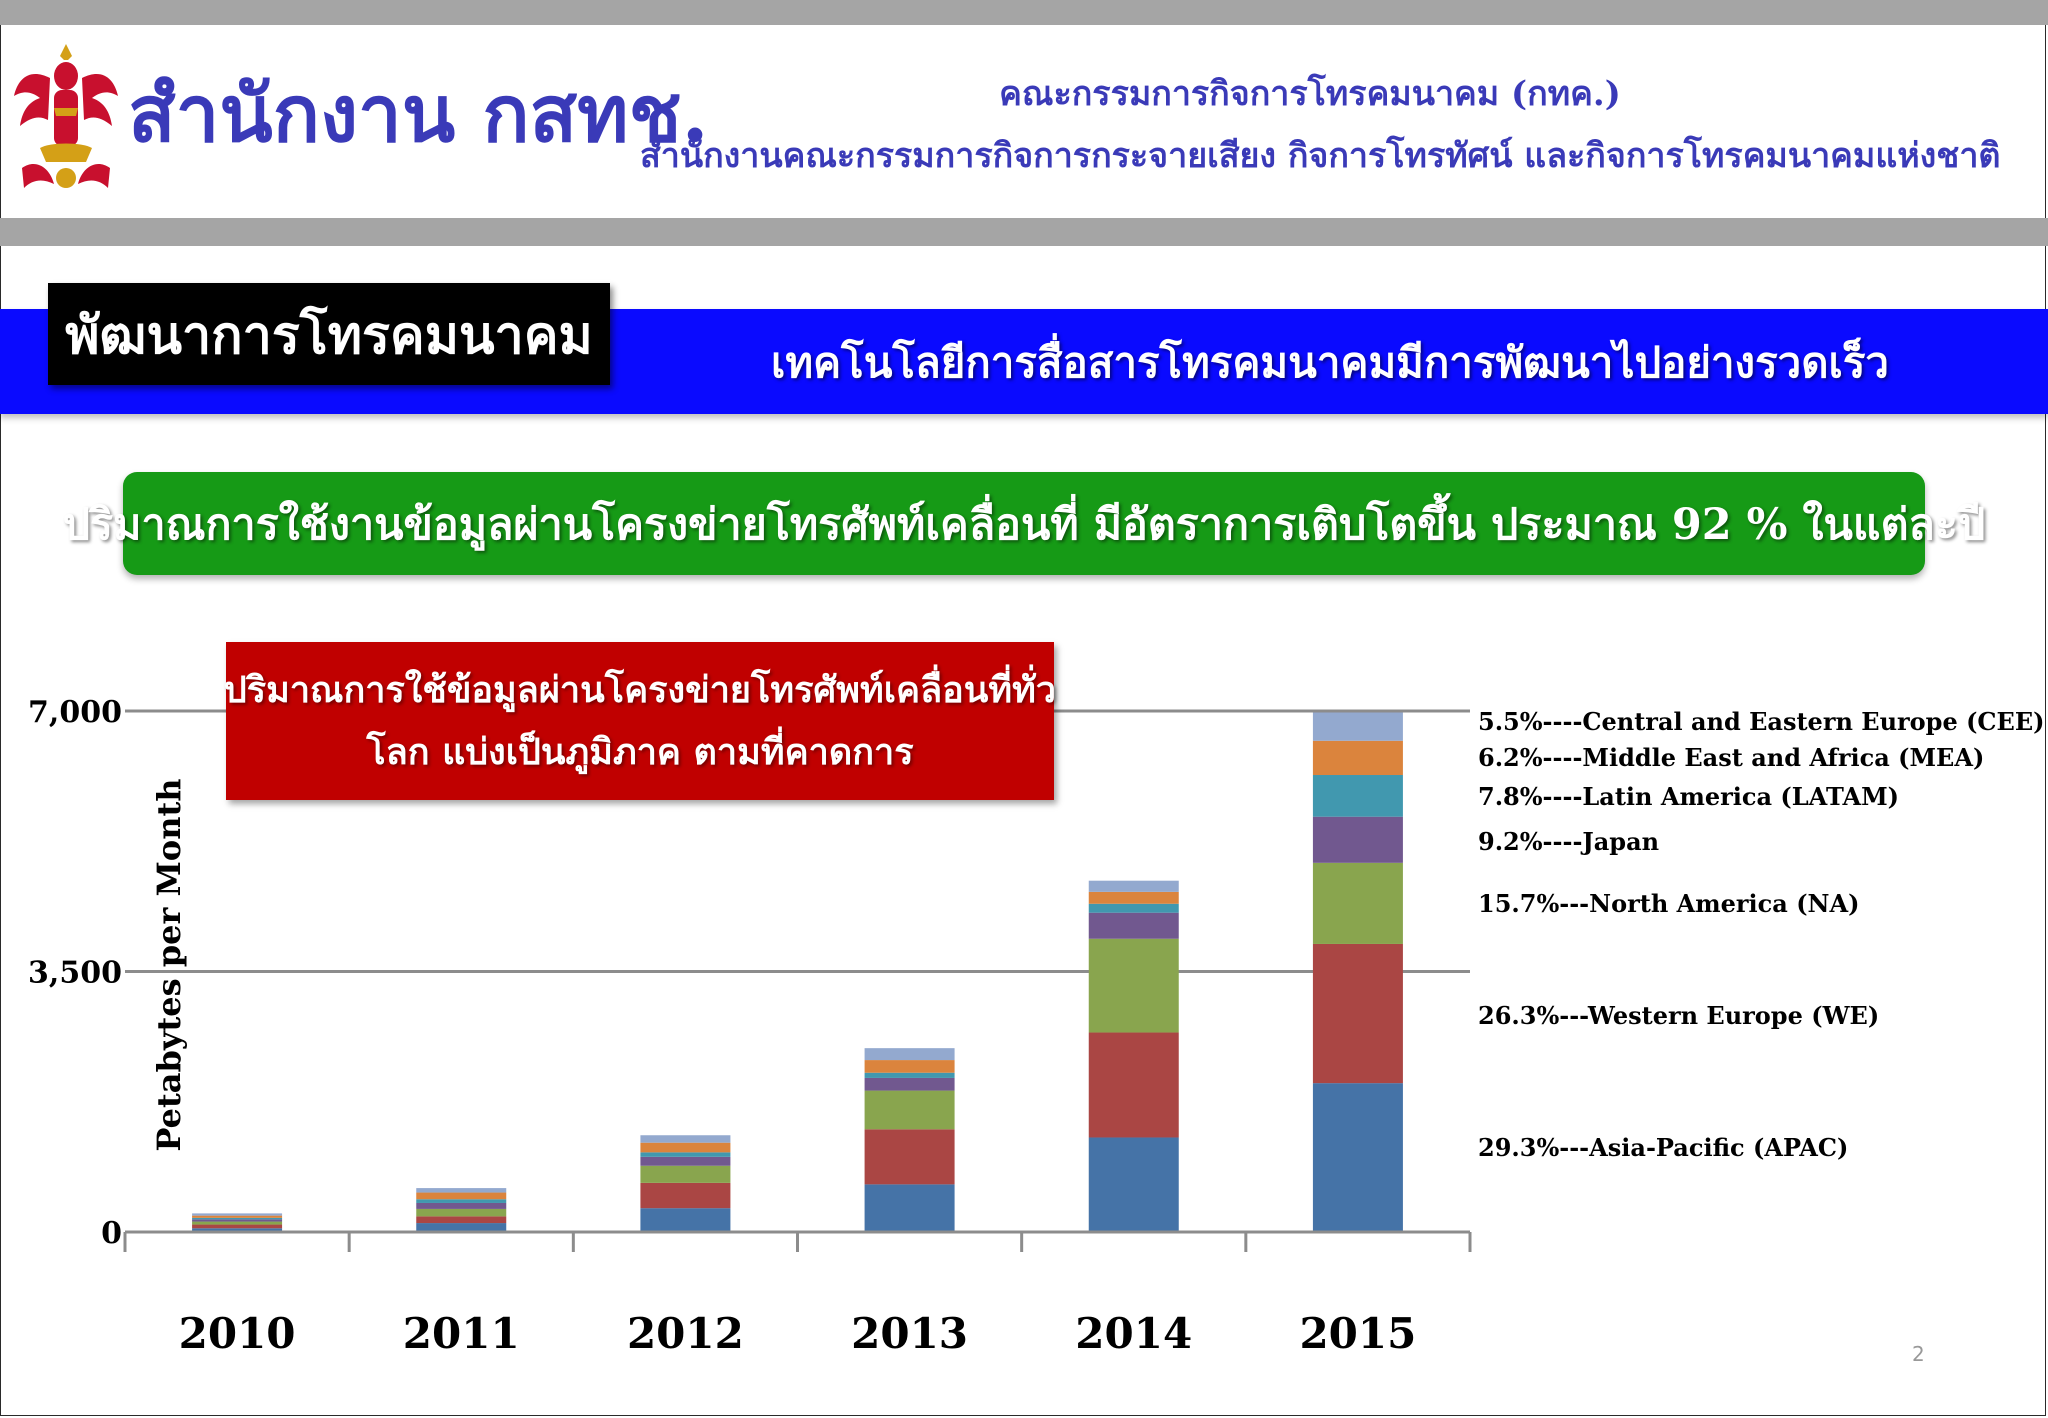 The image size is (2048, 1418). Describe the element at coordinates (75, 712) in the screenshot. I see `y-tick-label: 7,000` at that location.